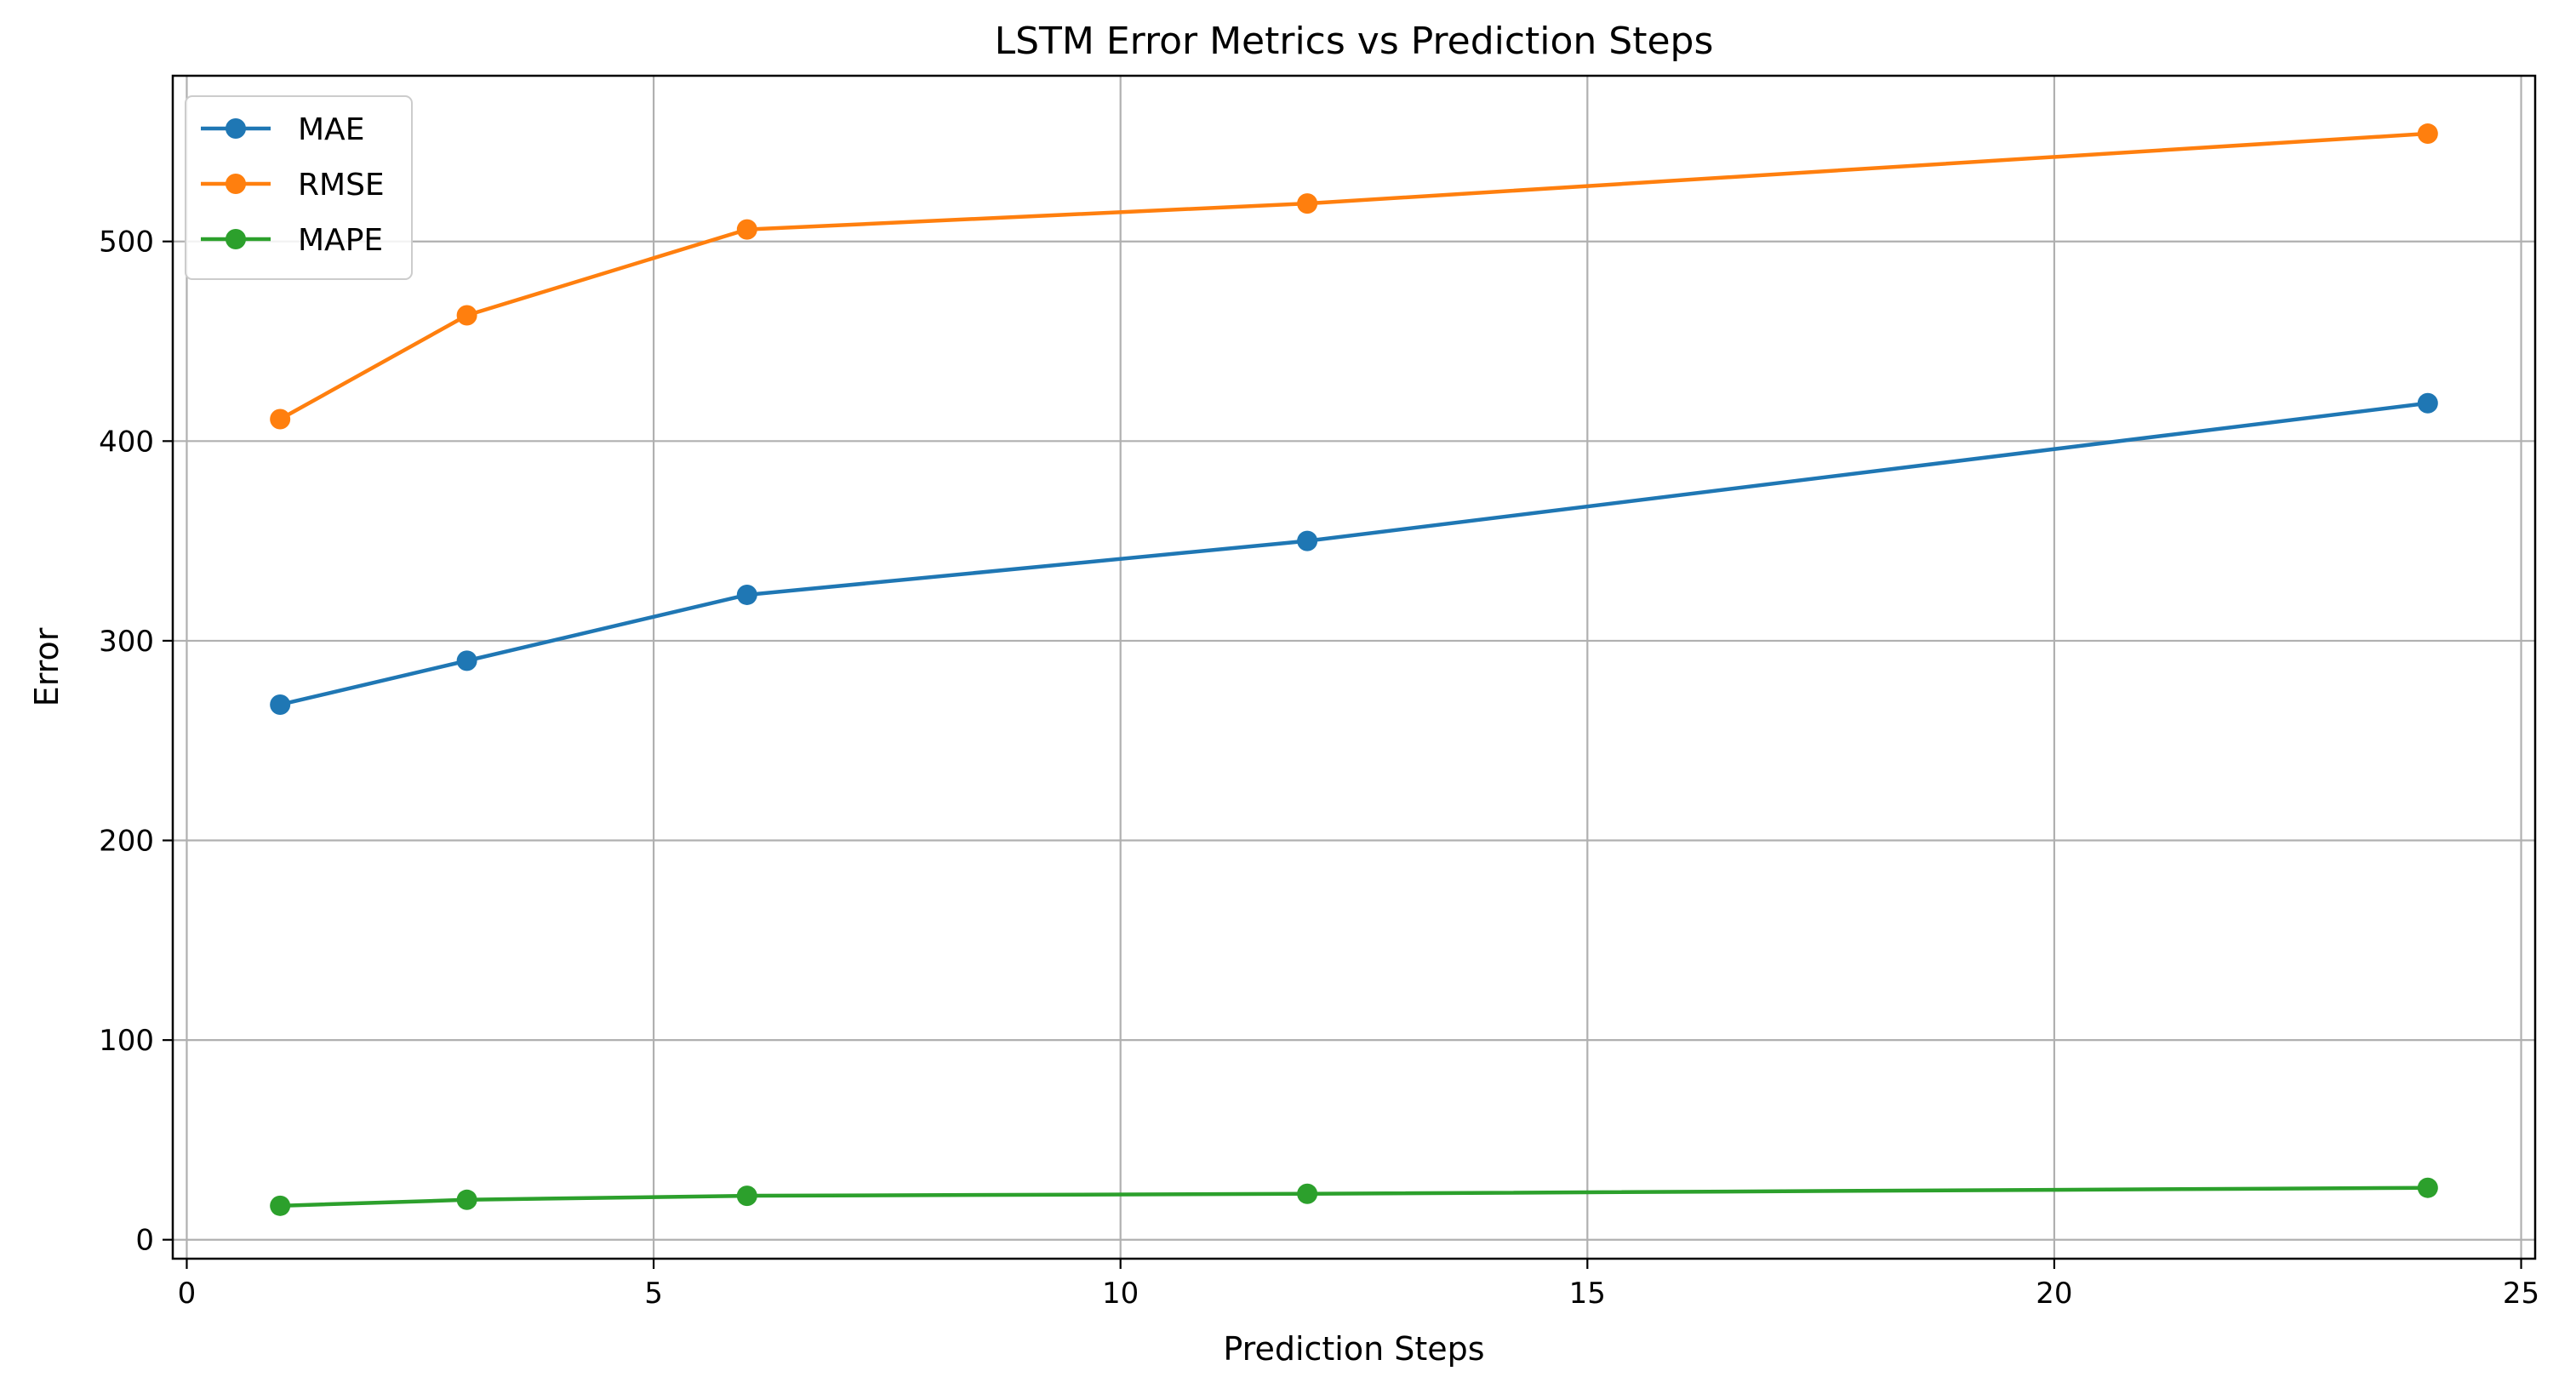  What do you see at coordinates (1354, 41) in the screenshot?
I see `chart-title: LSTM Error Metrics vs Prediction Steps` at bounding box center [1354, 41].